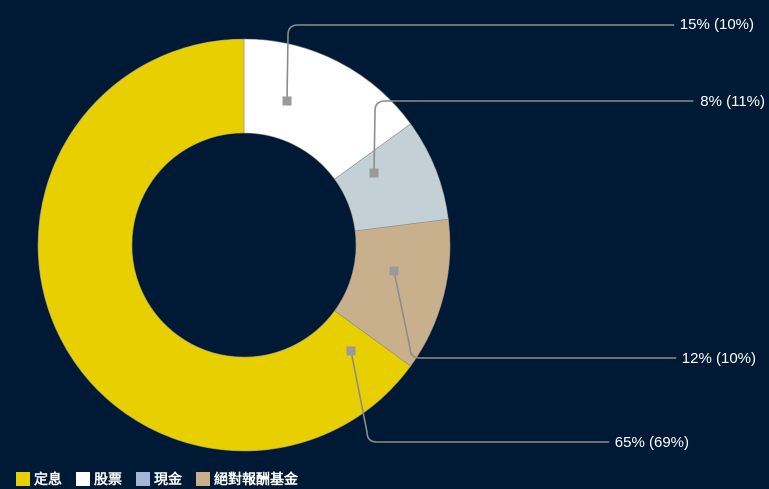  What do you see at coordinates (108, 480) in the screenshot?
I see `legend-label: 股票` at bounding box center [108, 480].